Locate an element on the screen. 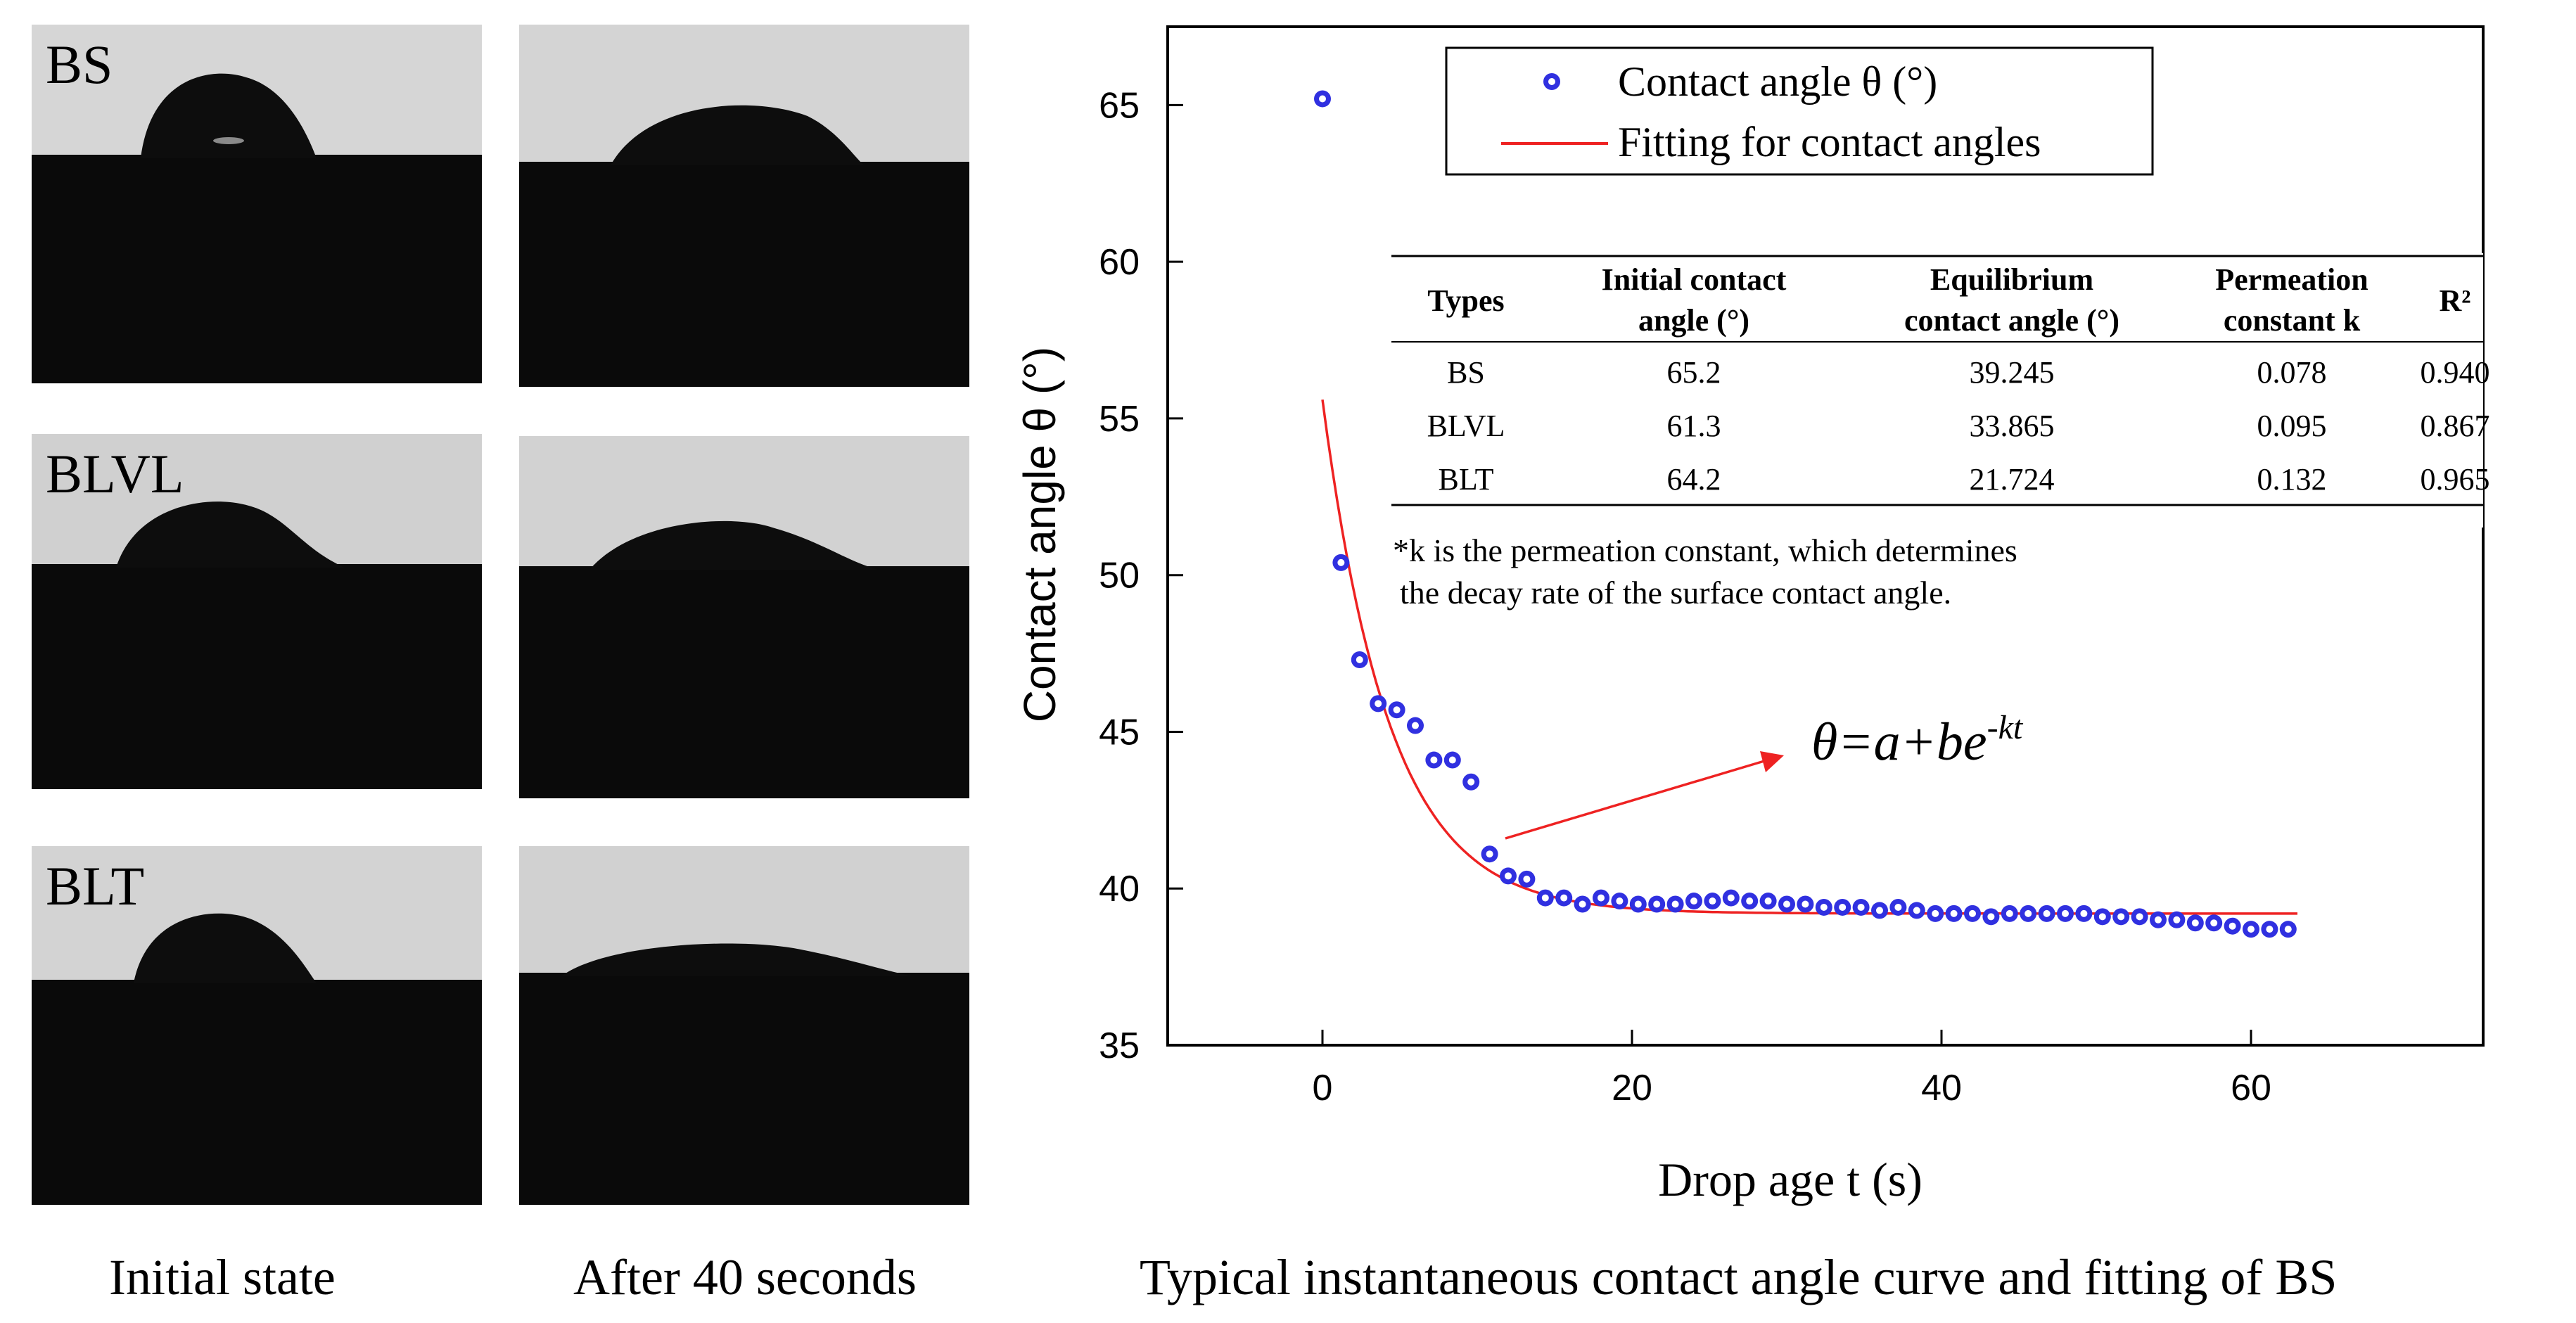  x-tick-label: 20 is located at coordinates (1632, 1088).